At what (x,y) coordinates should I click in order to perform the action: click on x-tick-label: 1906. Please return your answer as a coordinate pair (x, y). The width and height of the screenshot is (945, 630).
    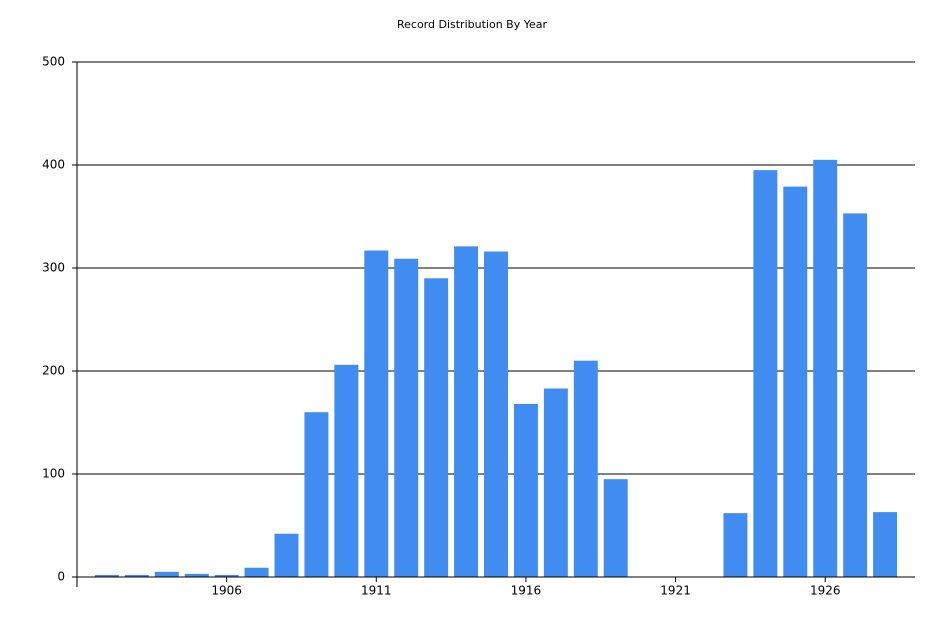
    Looking at the image, I should click on (226, 591).